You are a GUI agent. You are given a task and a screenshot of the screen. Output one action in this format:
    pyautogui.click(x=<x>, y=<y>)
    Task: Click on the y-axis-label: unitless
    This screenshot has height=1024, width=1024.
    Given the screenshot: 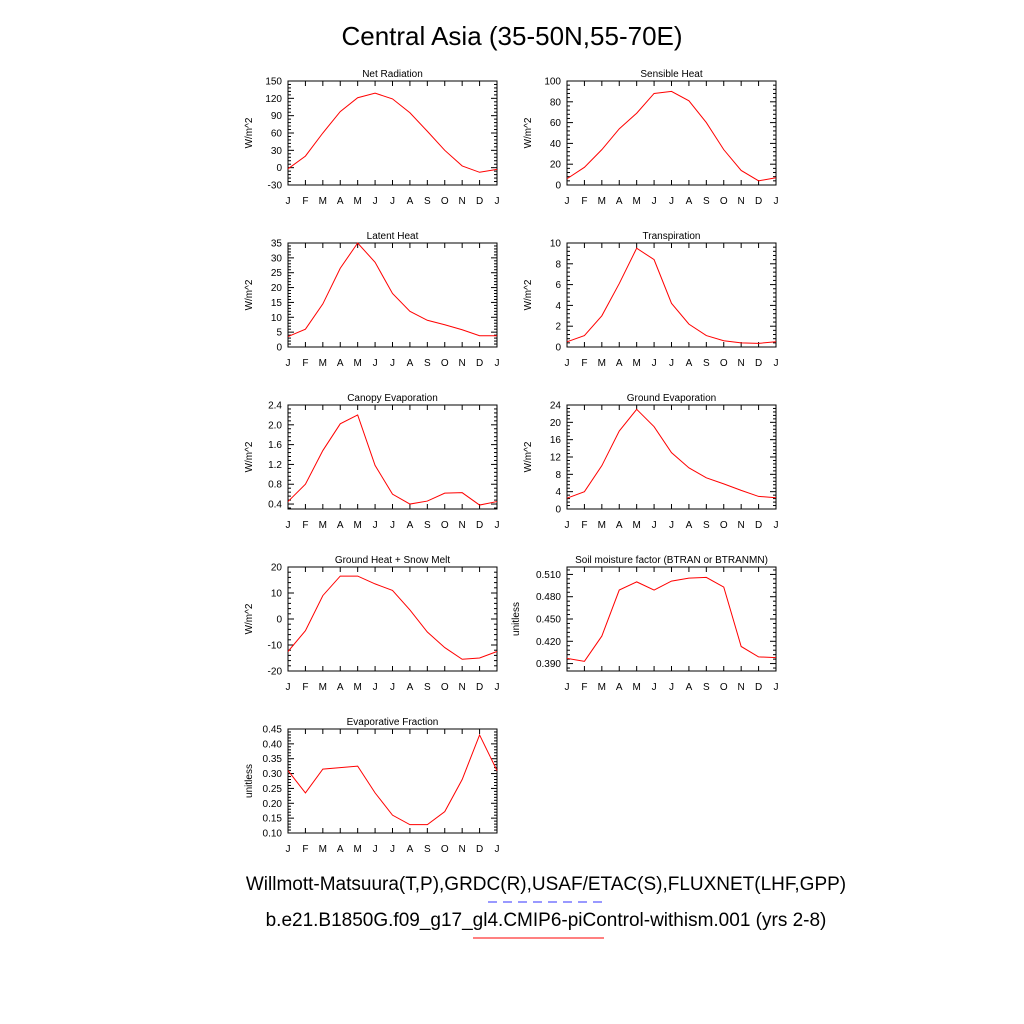 What is the action you would take?
    pyautogui.click(x=516, y=619)
    